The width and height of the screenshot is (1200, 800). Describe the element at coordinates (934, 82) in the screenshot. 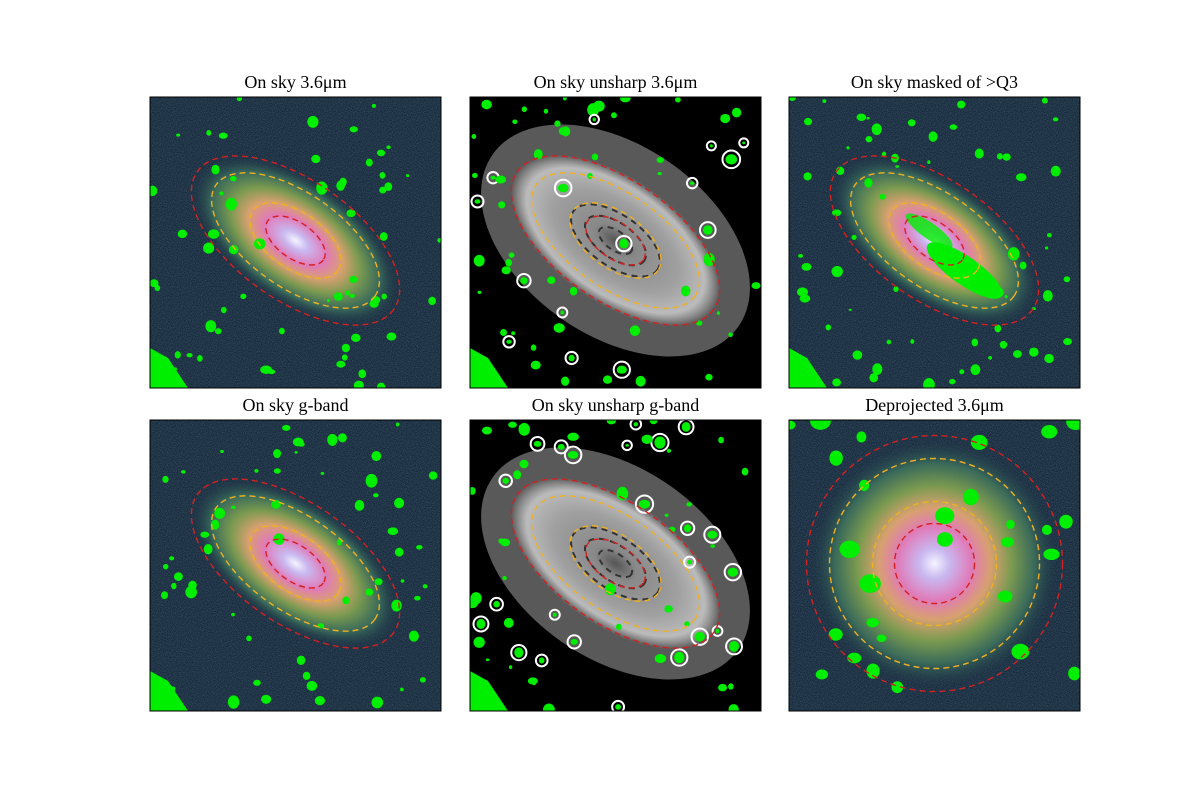

I see `panel-title: On sky masked of >Q3` at that location.